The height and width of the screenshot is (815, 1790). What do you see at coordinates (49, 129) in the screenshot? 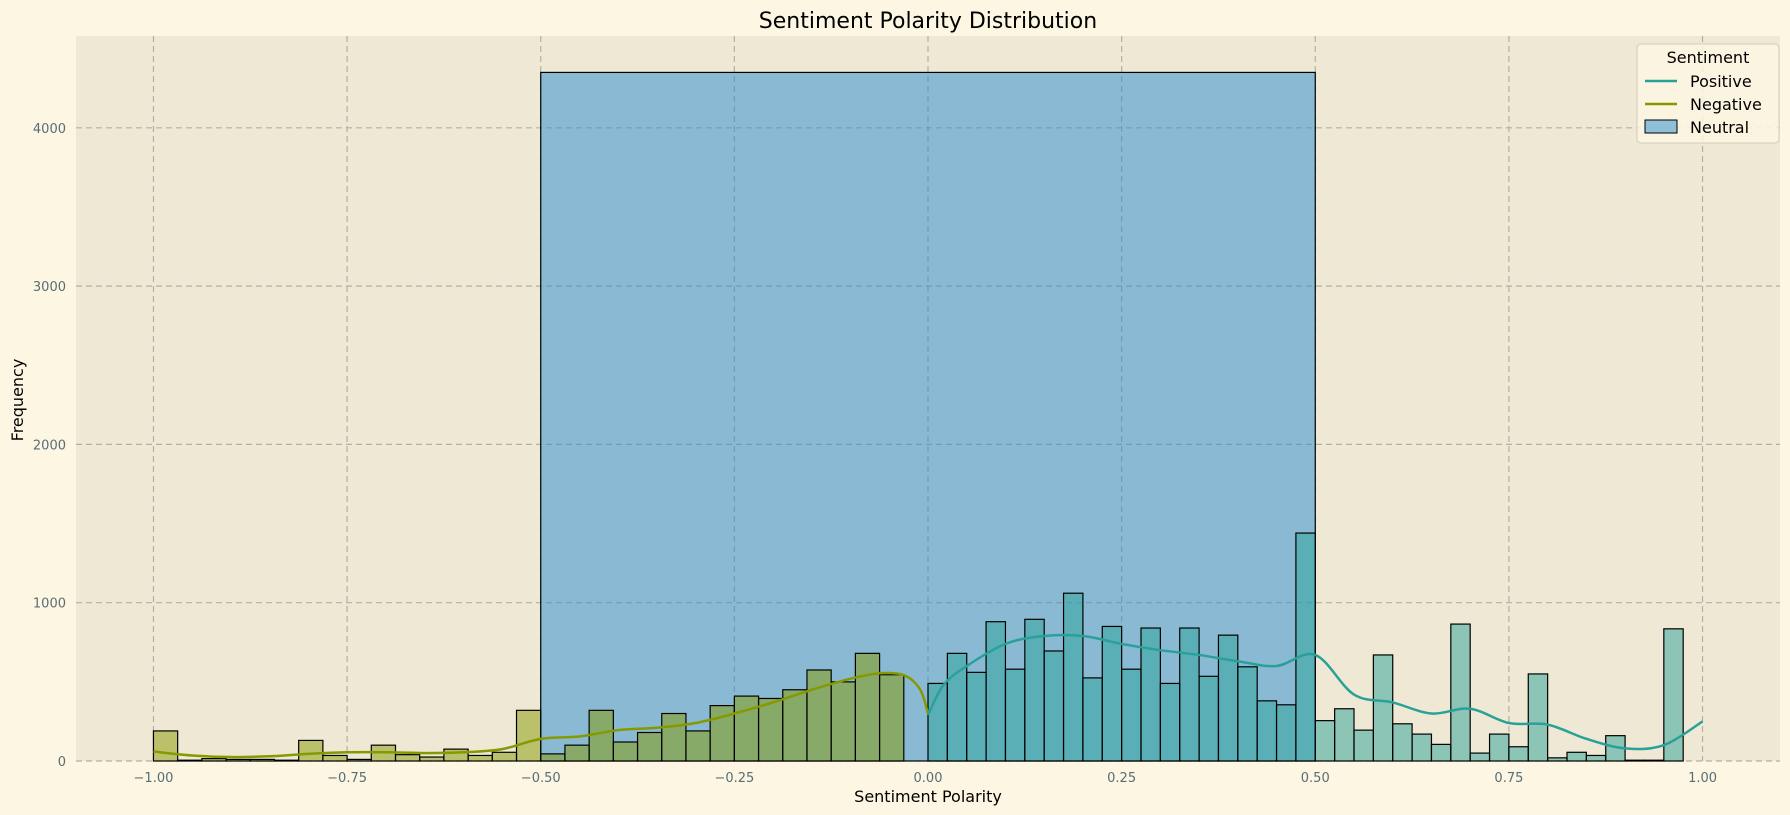
I see `y-tick-label: 4000` at bounding box center [49, 129].